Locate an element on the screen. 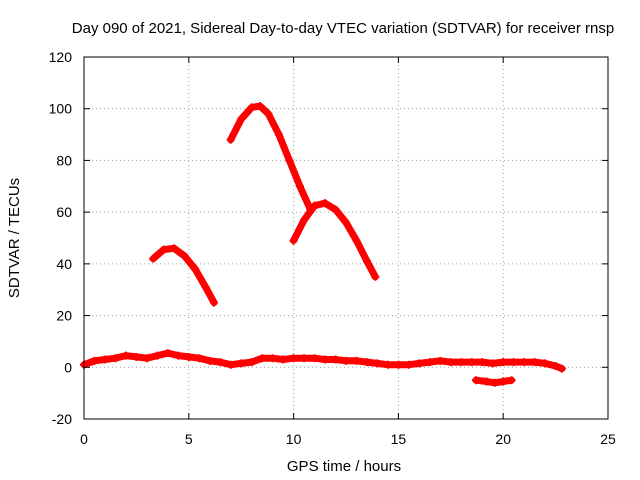 The image size is (640, 480). y-tick-label: 40 is located at coordinates (64, 264).